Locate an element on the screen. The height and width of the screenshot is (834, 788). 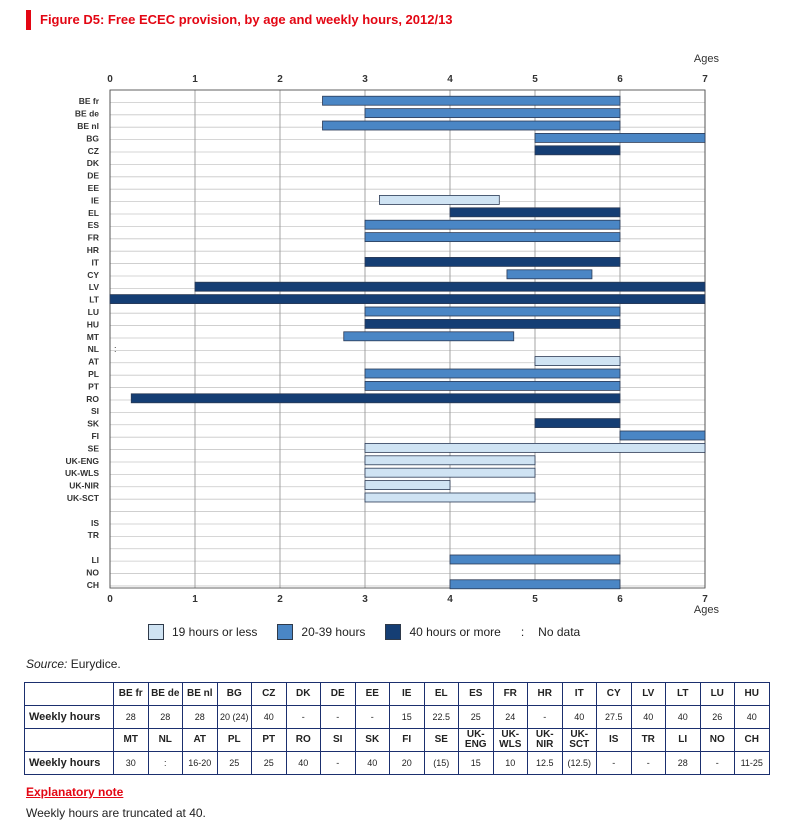
legend-item-nodata: : No data is located at coordinates (550, 632).